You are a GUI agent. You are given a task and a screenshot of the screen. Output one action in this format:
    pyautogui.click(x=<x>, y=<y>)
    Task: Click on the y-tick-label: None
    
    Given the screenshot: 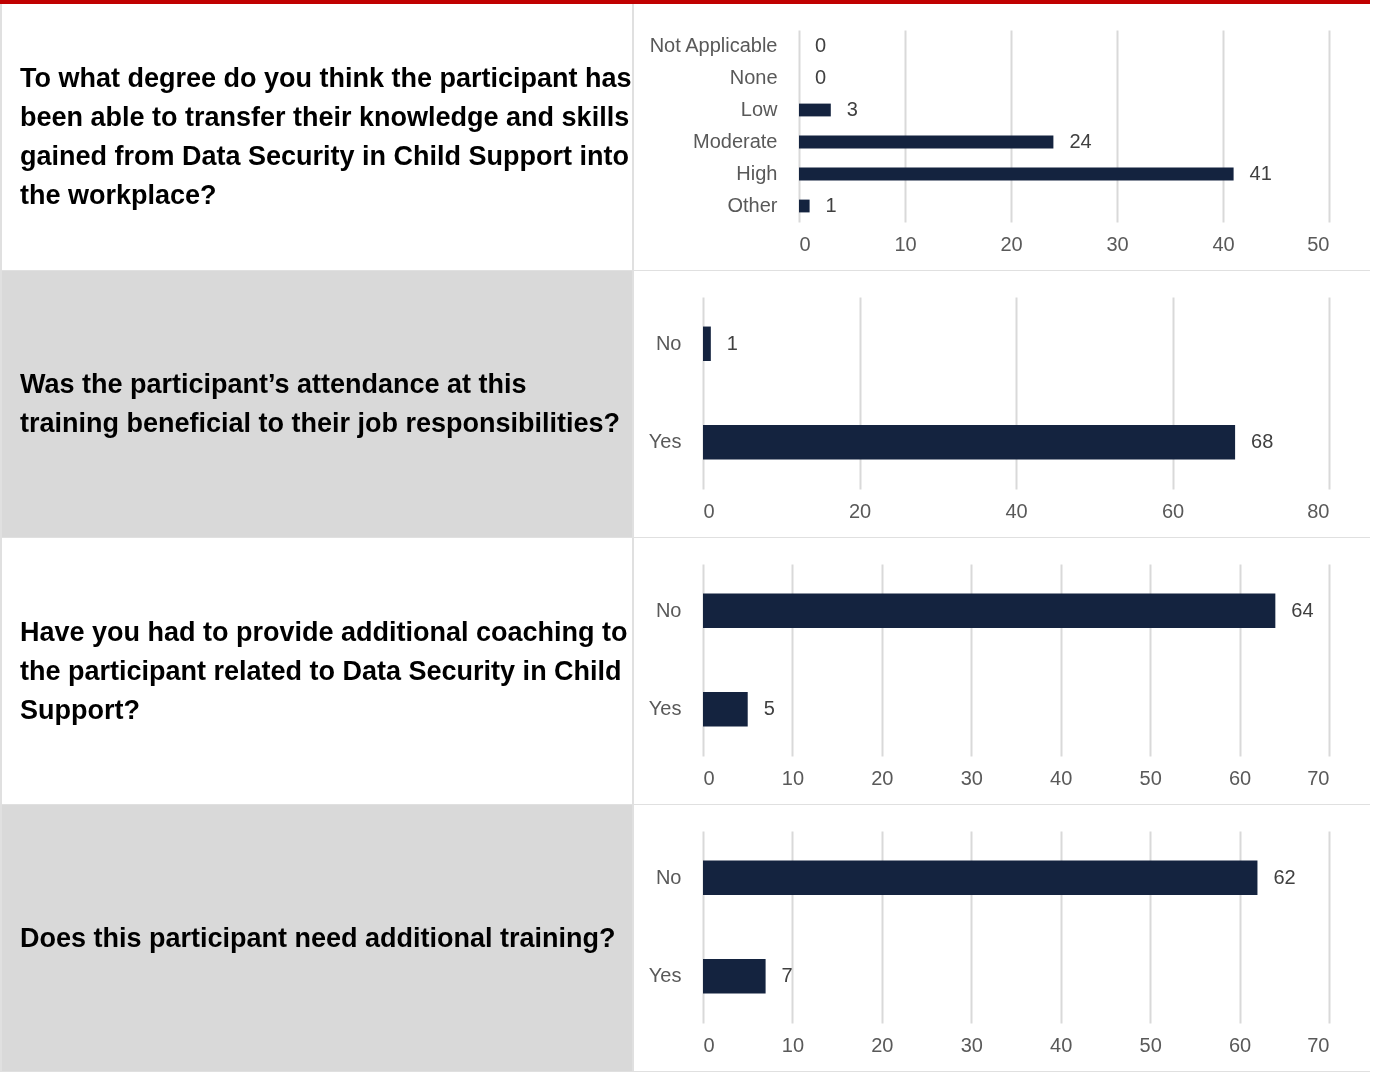 What is the action you would take?
    pyautogui.click(x=753, y=77)
    